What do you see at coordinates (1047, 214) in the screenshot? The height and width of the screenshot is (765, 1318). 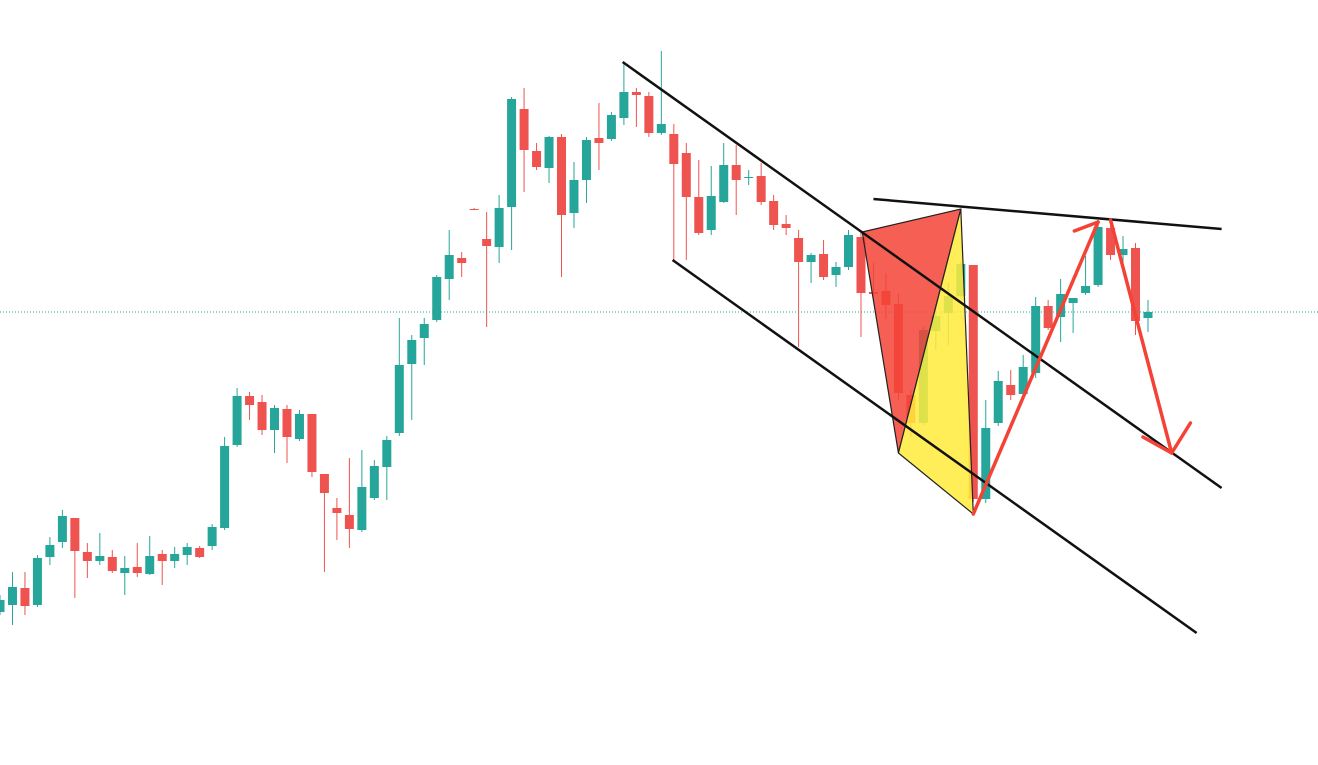 I see `resistance` at bounding box center [1047, 214].